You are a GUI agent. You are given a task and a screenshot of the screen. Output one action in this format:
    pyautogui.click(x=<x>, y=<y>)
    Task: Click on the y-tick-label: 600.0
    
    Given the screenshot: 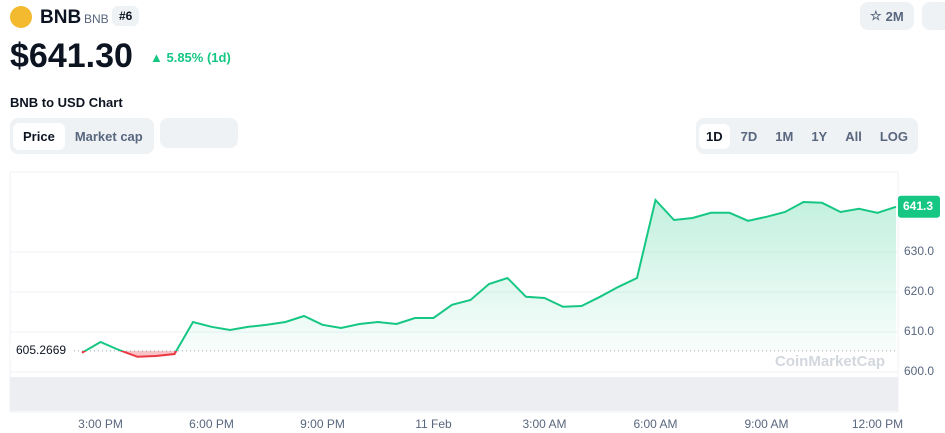 What is the action you would take?
    pyautogui.click(x=919, y=371)
    